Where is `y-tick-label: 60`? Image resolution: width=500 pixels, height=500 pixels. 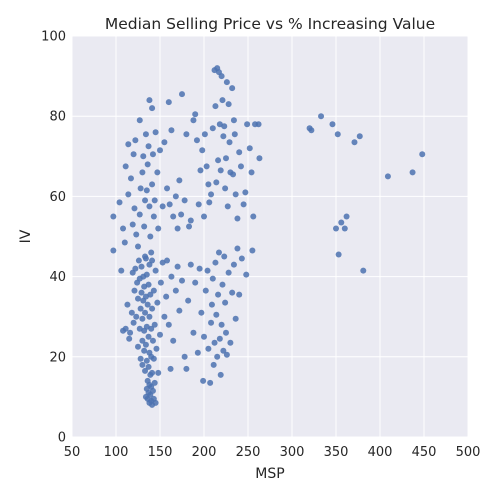 y-tick-label: 60 is located at coordinates (57, 197).